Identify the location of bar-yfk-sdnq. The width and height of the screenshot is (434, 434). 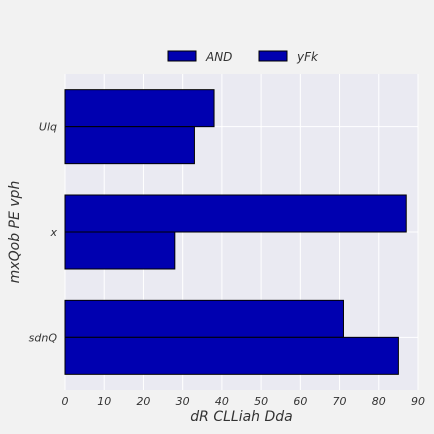
(231, 355).